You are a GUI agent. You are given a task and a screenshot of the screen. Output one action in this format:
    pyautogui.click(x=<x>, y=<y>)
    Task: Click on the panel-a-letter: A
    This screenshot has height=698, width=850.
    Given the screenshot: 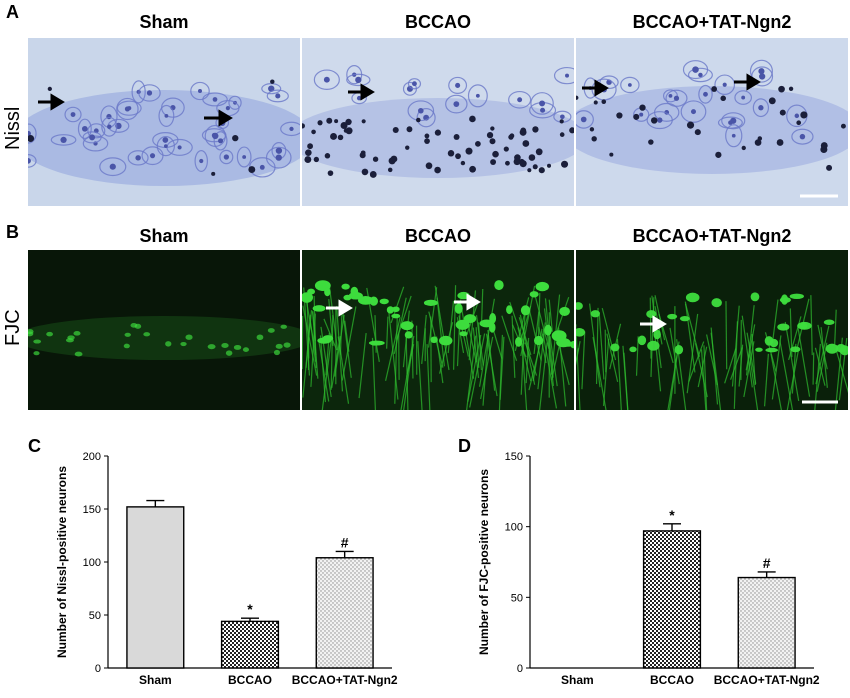 What is the action you would take?
    pyautogui.click(x=12, y=12)
    